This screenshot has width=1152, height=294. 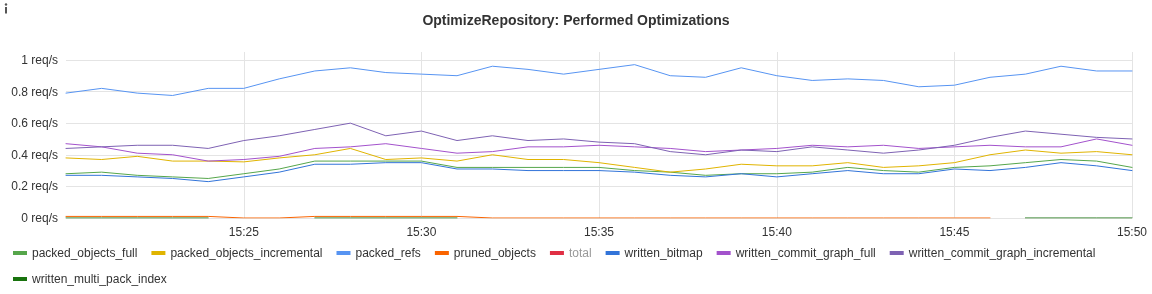 I want to click on y-tick-label: 0 req/s, so click(x=39, y=218).